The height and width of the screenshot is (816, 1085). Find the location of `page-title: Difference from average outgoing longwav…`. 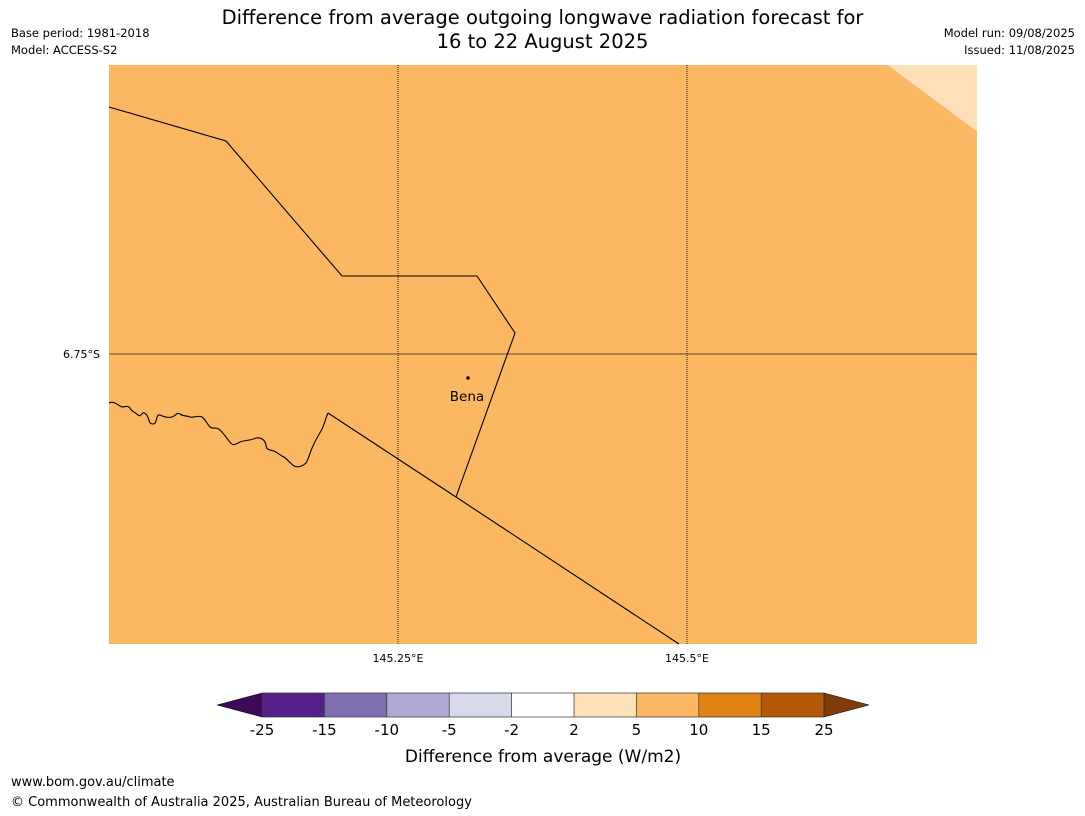

page-title: Difference from average outgoing longwav… is located at coordinates (542, 30).